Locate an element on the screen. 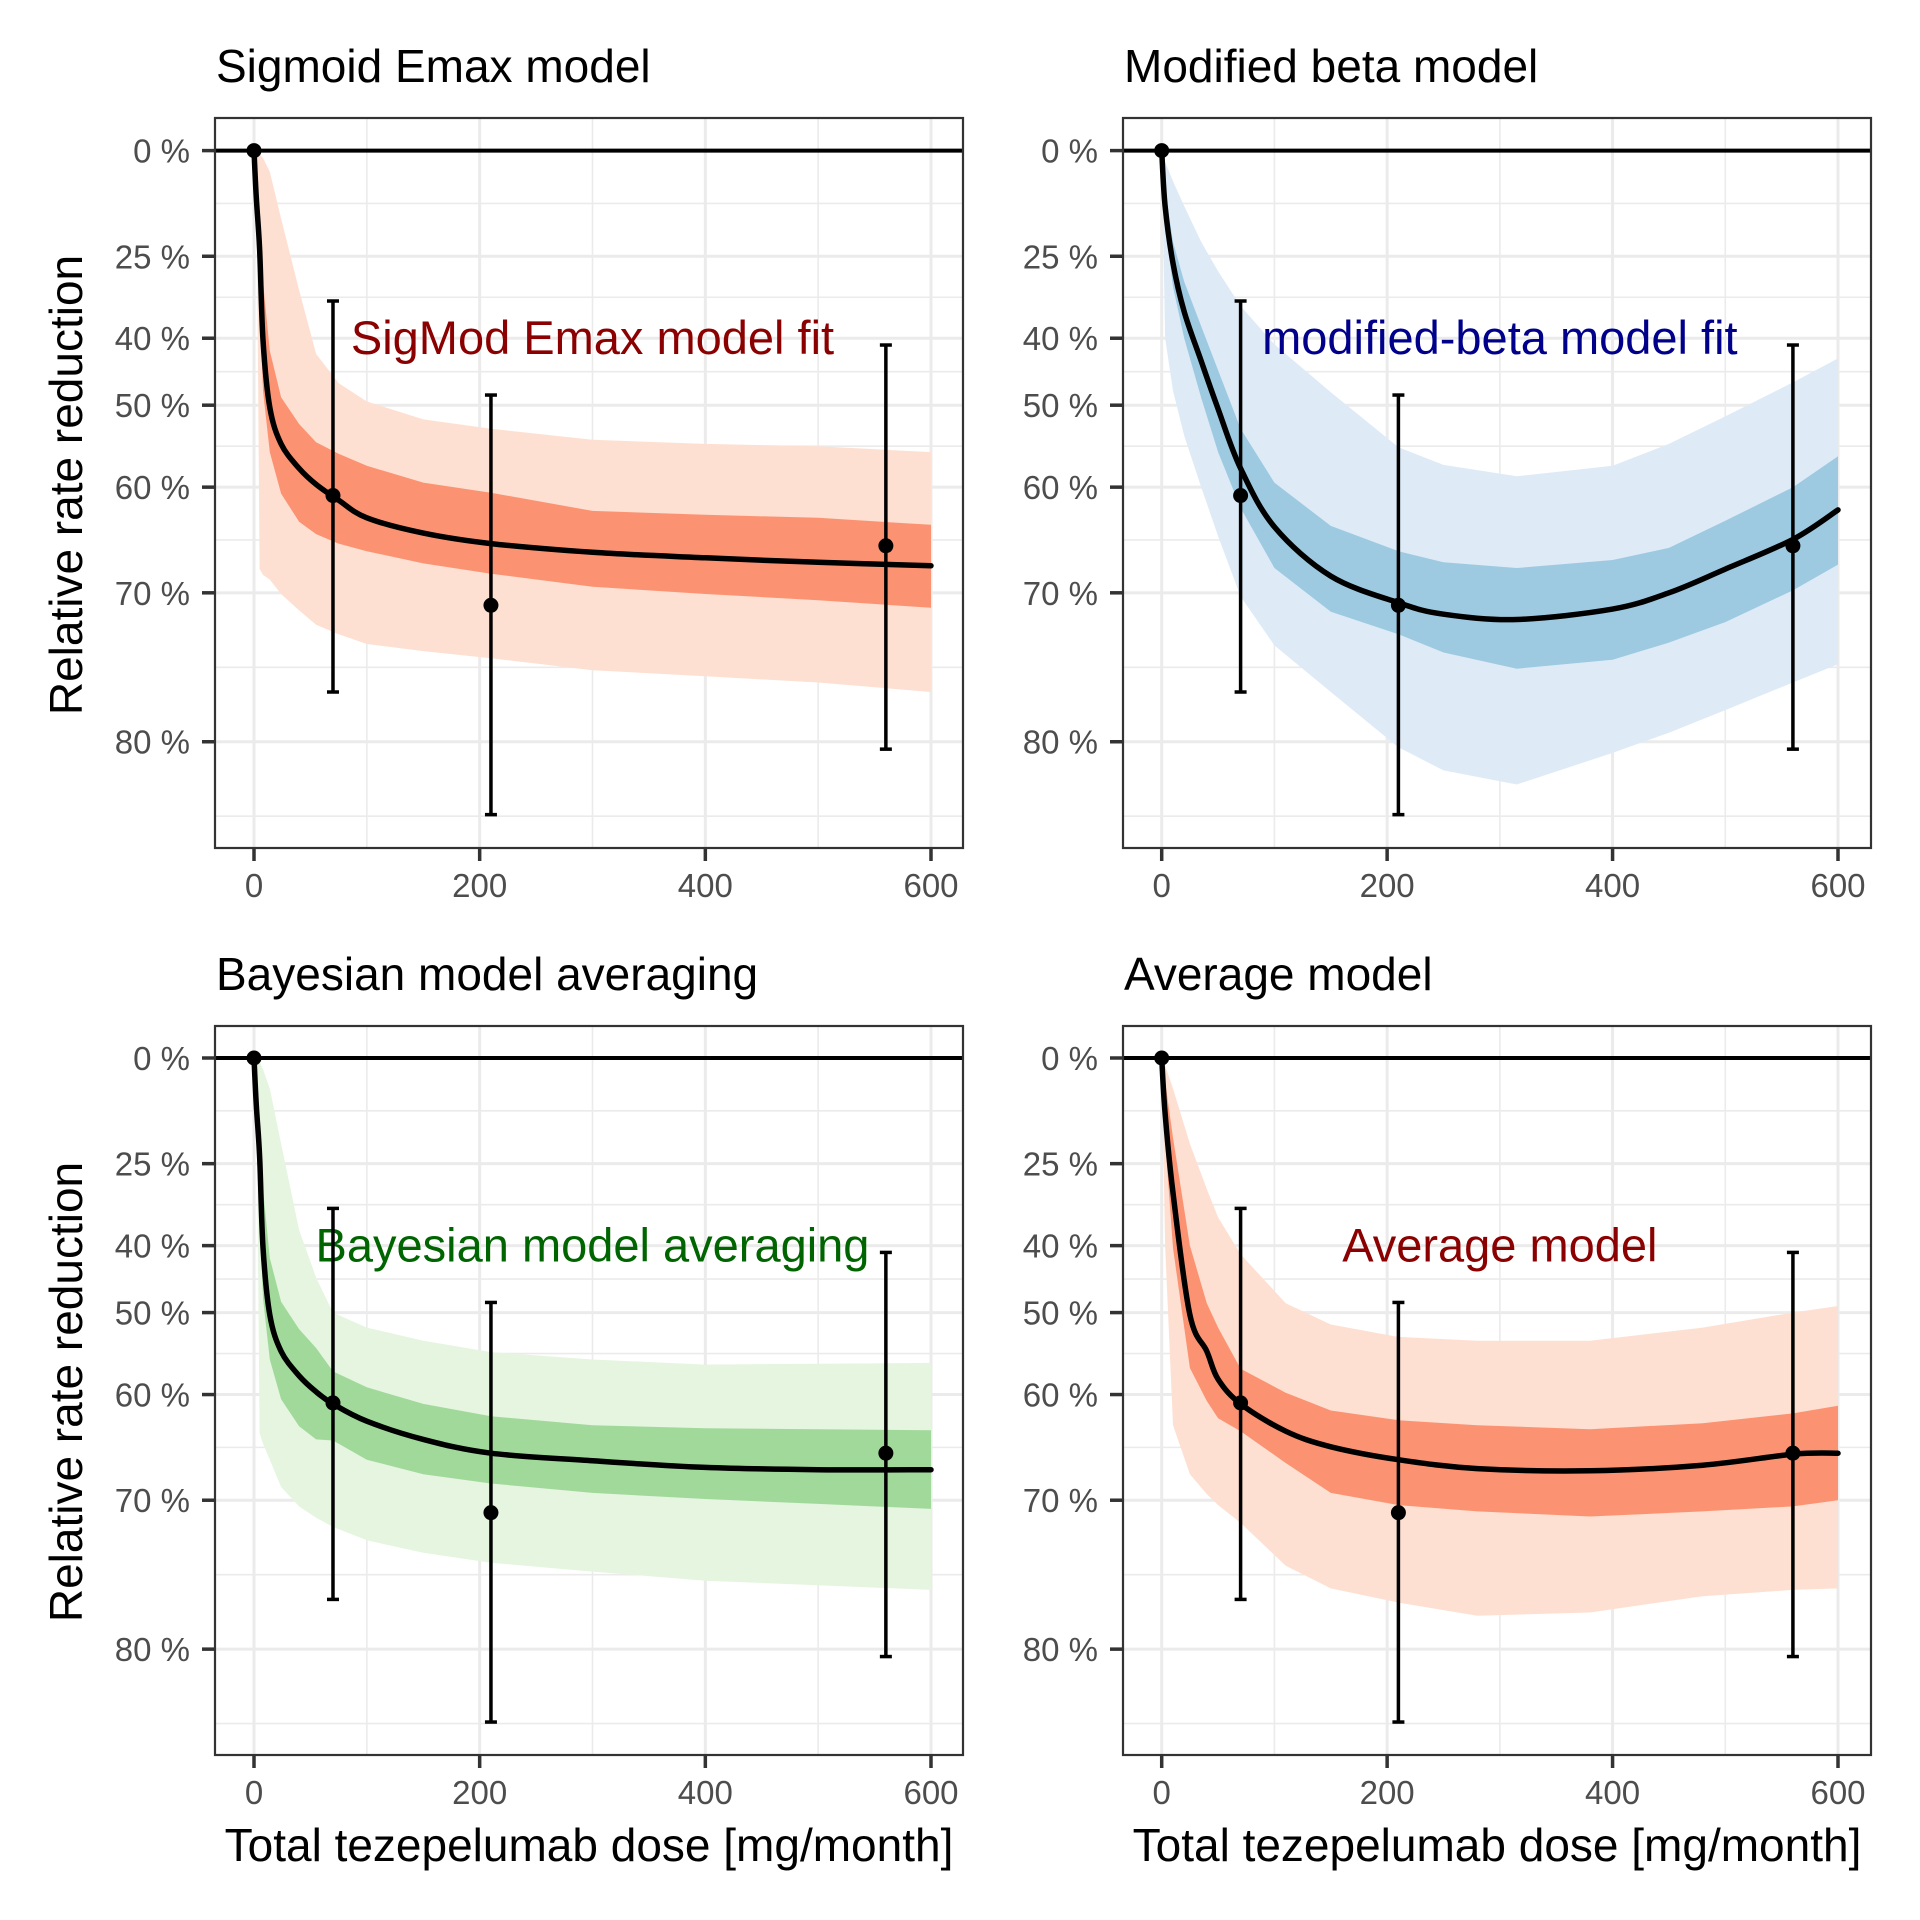  plot-area: modified-beta model fit is located at coordinates (1497, 480).